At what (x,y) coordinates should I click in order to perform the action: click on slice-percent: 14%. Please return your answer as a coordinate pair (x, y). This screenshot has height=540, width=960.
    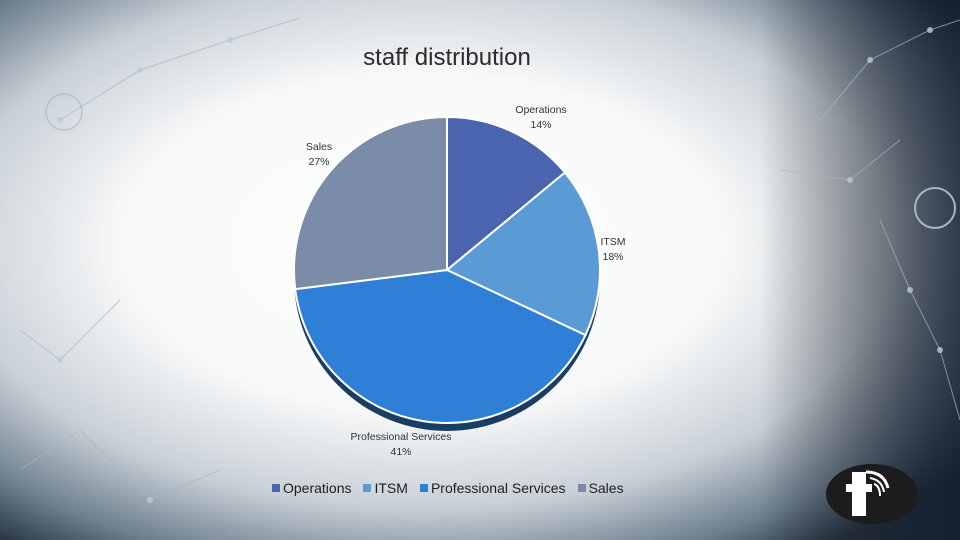
    Looking at the image, I should click on (540, 125).